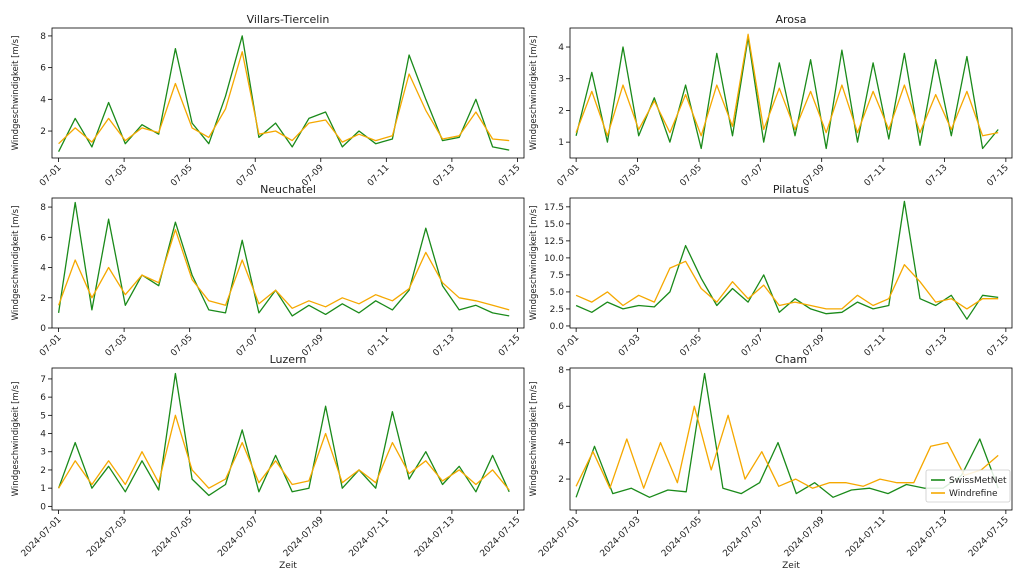  Describe the element at coordinates (557, 293) in the screenshot. I see `y-tick-label: 5.0` at that location.